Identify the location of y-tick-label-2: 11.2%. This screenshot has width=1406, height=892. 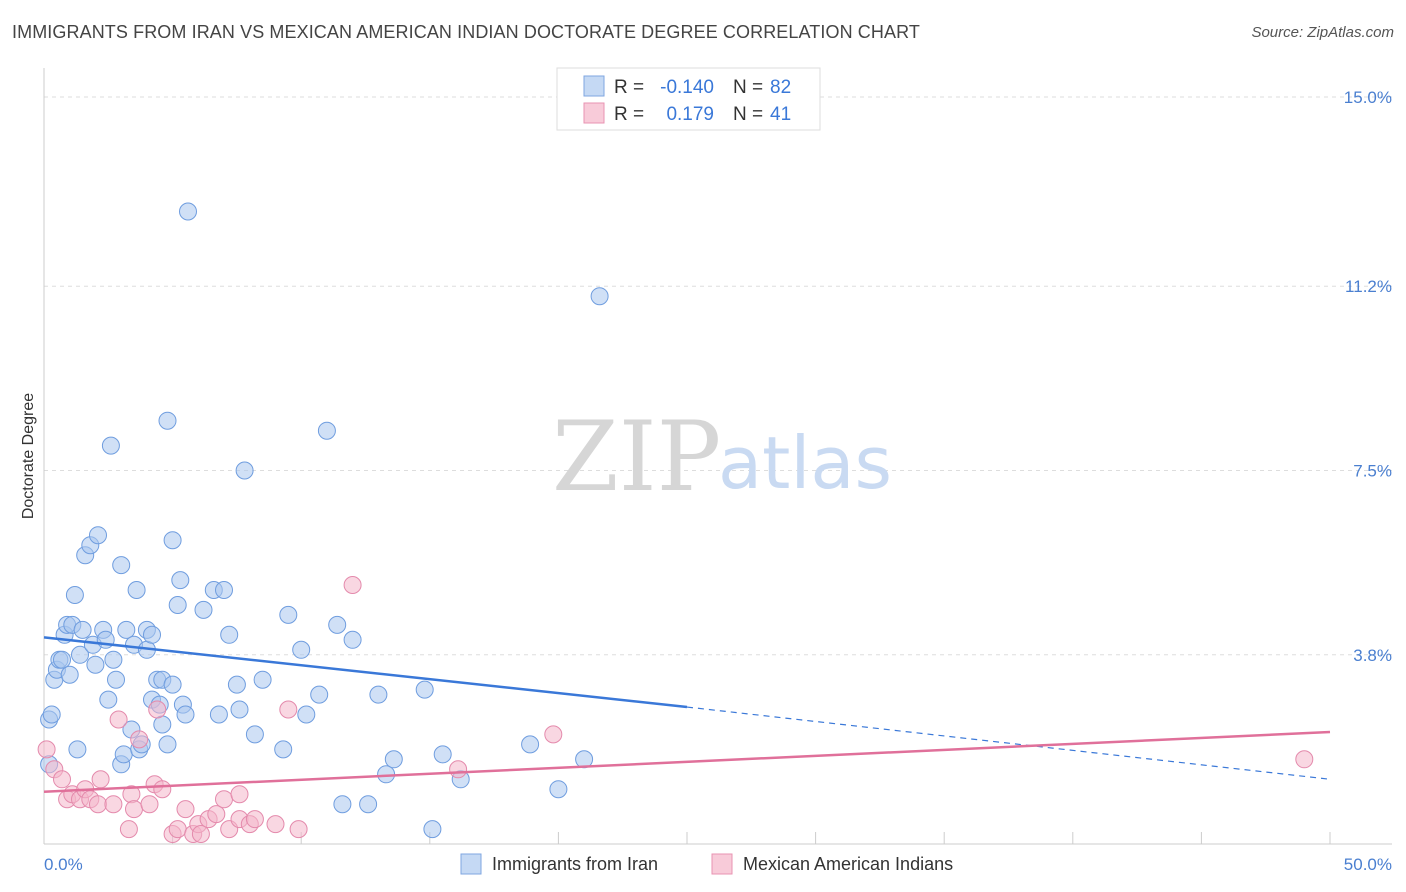
(1368, 286).